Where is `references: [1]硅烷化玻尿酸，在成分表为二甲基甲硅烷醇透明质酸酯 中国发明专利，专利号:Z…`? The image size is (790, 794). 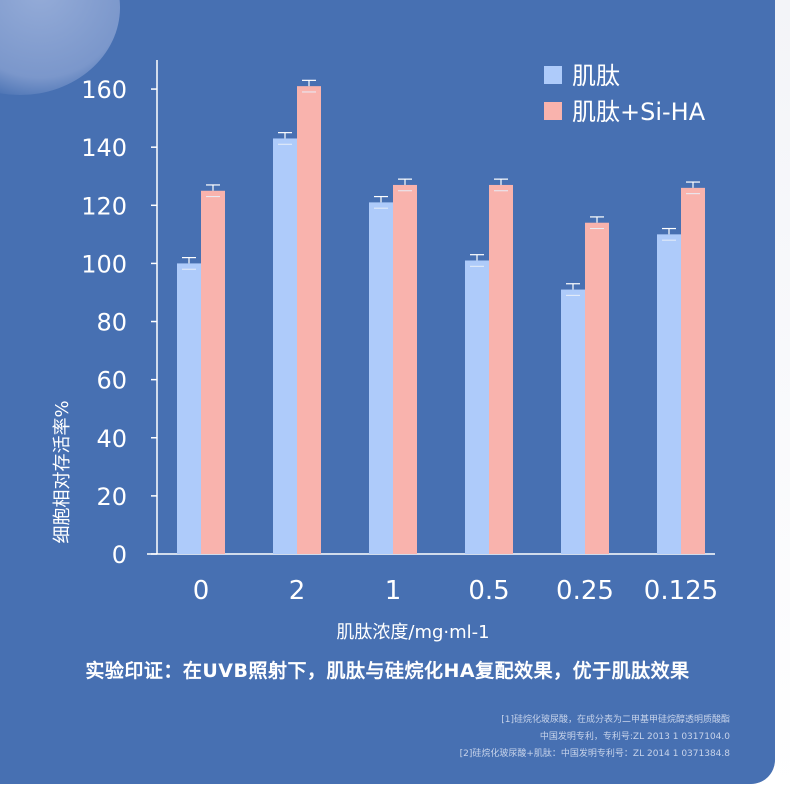 references: [1]硅烷化玻尿酸，在成分表为二甲基甲硅烷醇透明质酸酯 中国发明专利，专利号:Z… is located at coordinates (595, 737).